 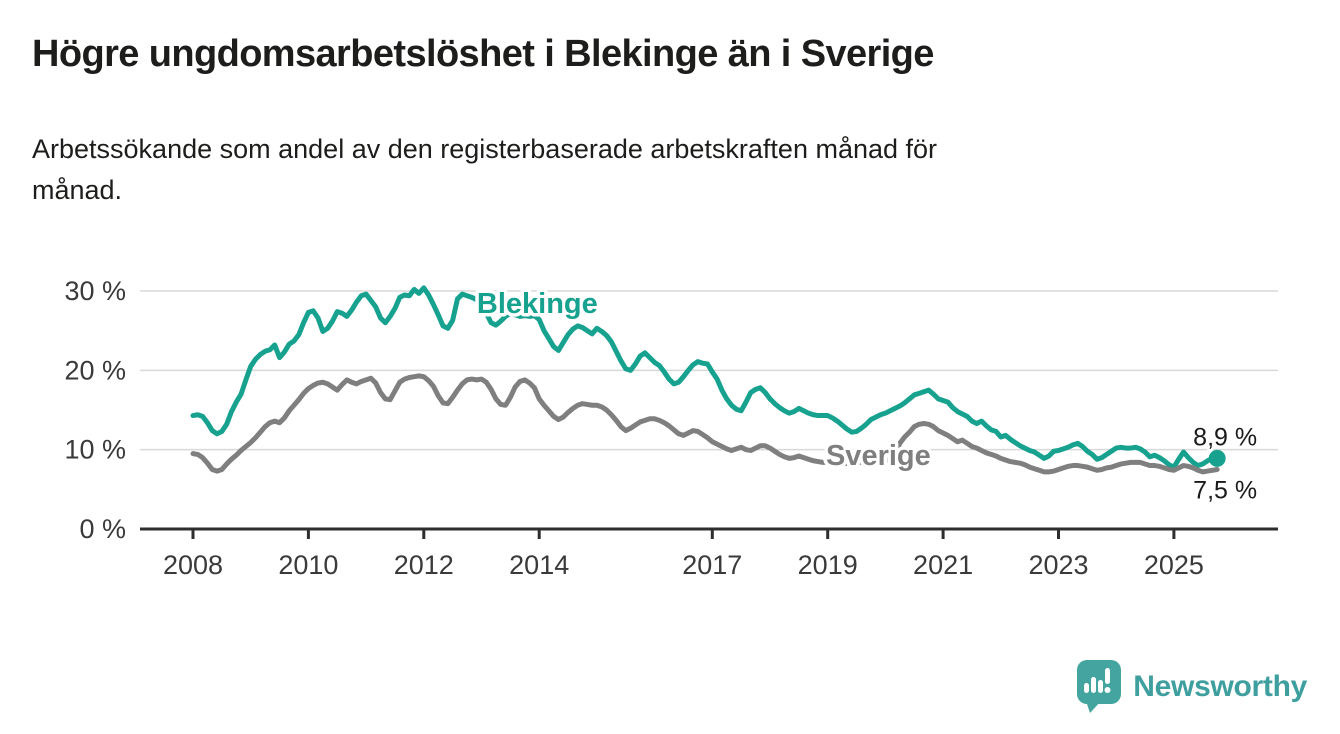 I want to click on y-axis-tick-label: 30 %, so click(x=95, y=291).